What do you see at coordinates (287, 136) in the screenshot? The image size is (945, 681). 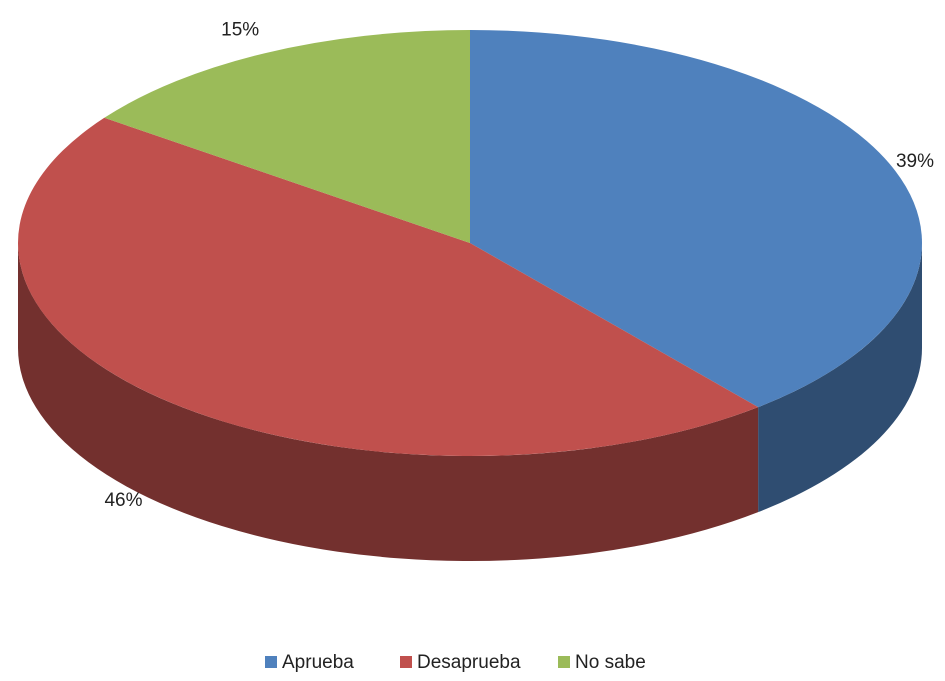 I see `pie-slice` at bounding box center [287, 136].